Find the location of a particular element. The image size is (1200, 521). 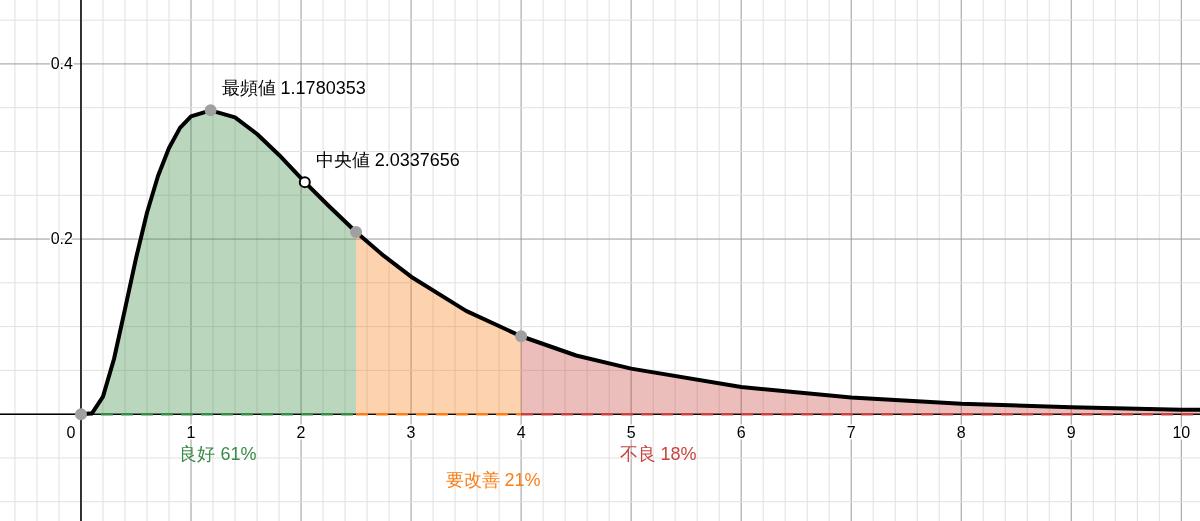

x-tick-label: 2 is located at coordinates (301, 433).